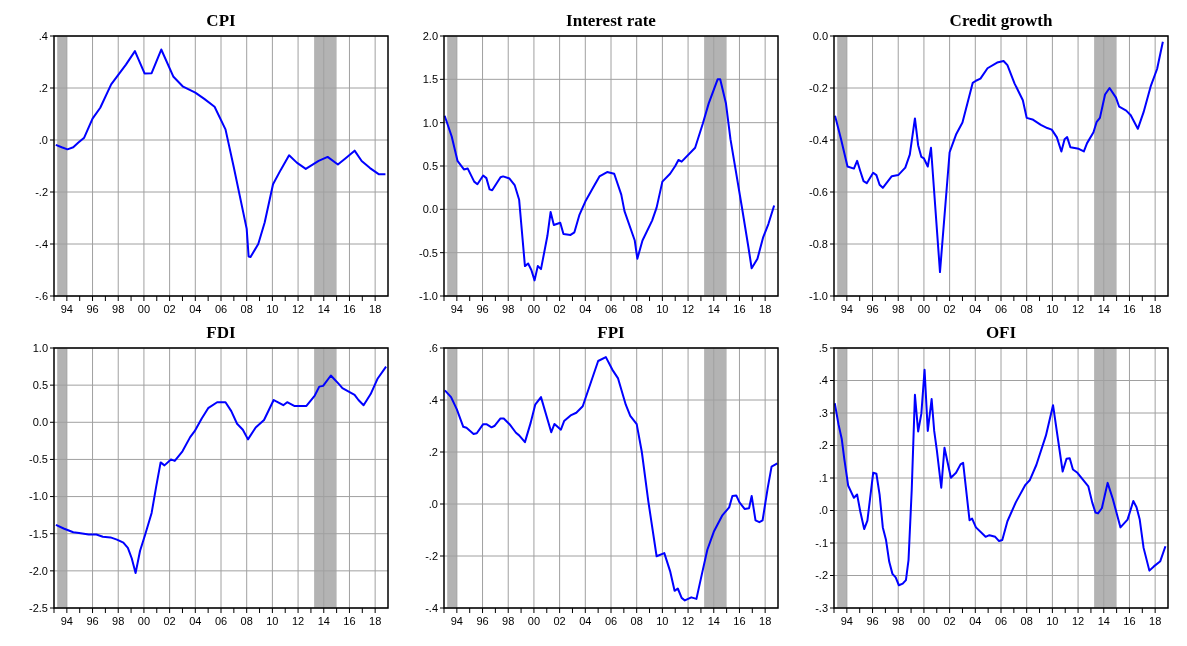 Image resolution: width=1187 pixels, height=646 pixels. Describe the element at coordinates (611, 20) in the screenshot. I see `chart-title: Interest rate` at that location.